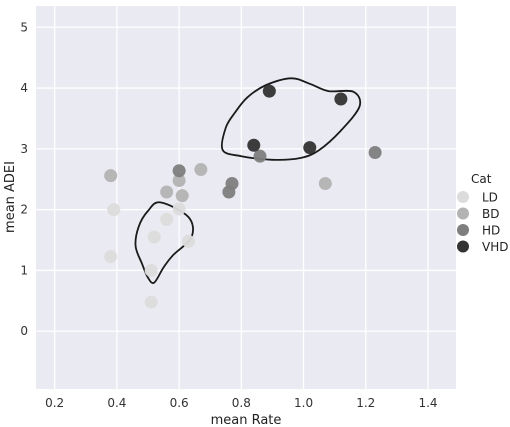 The height and width of the screenshot is (427, 510). I want to click on legend-marker-hd, so click(463, 230).